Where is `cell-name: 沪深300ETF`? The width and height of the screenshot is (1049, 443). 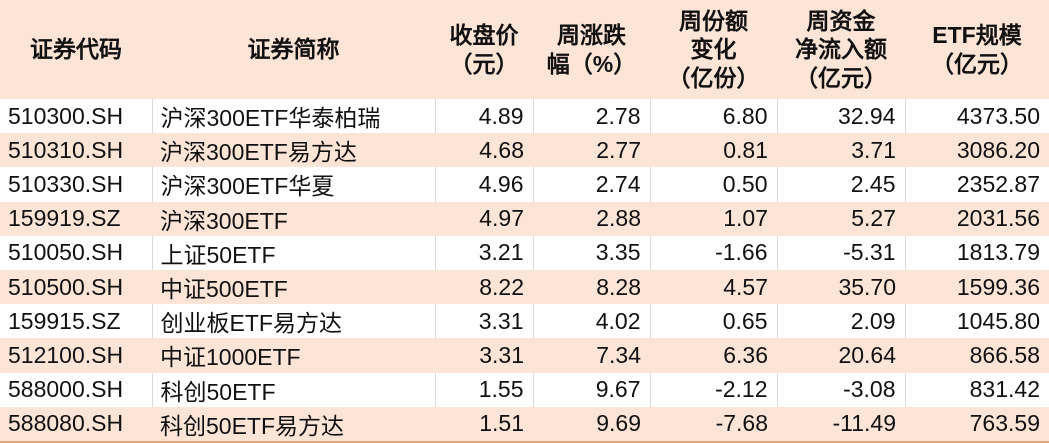
cell-name: 沪深300ETF is located at coordinates (224, 220).